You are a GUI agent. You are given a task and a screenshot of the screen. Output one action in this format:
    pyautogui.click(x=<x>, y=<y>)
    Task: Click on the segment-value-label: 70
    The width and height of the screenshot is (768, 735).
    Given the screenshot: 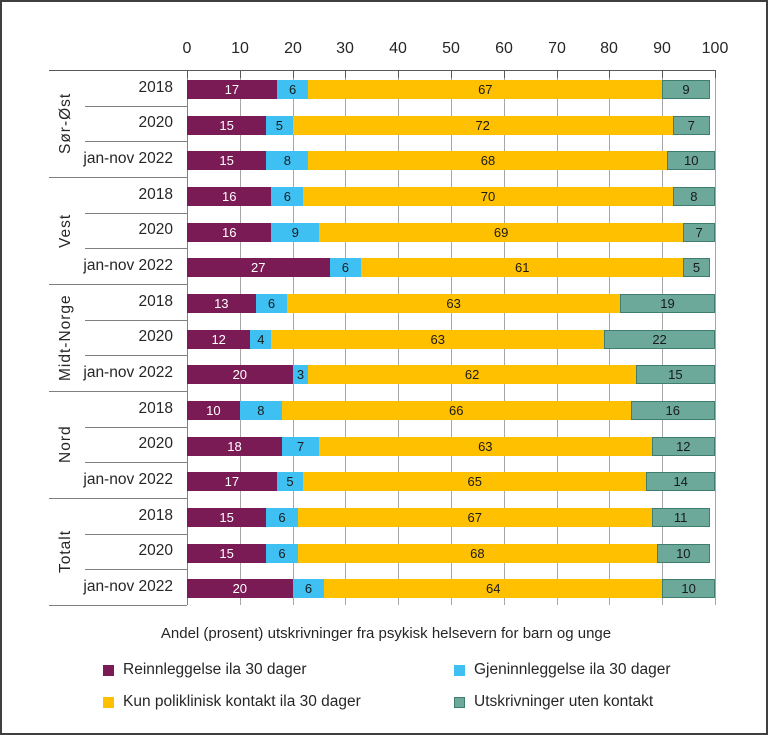 What is the action you would take?
    pyautogui.click(x=488, y=196)
    